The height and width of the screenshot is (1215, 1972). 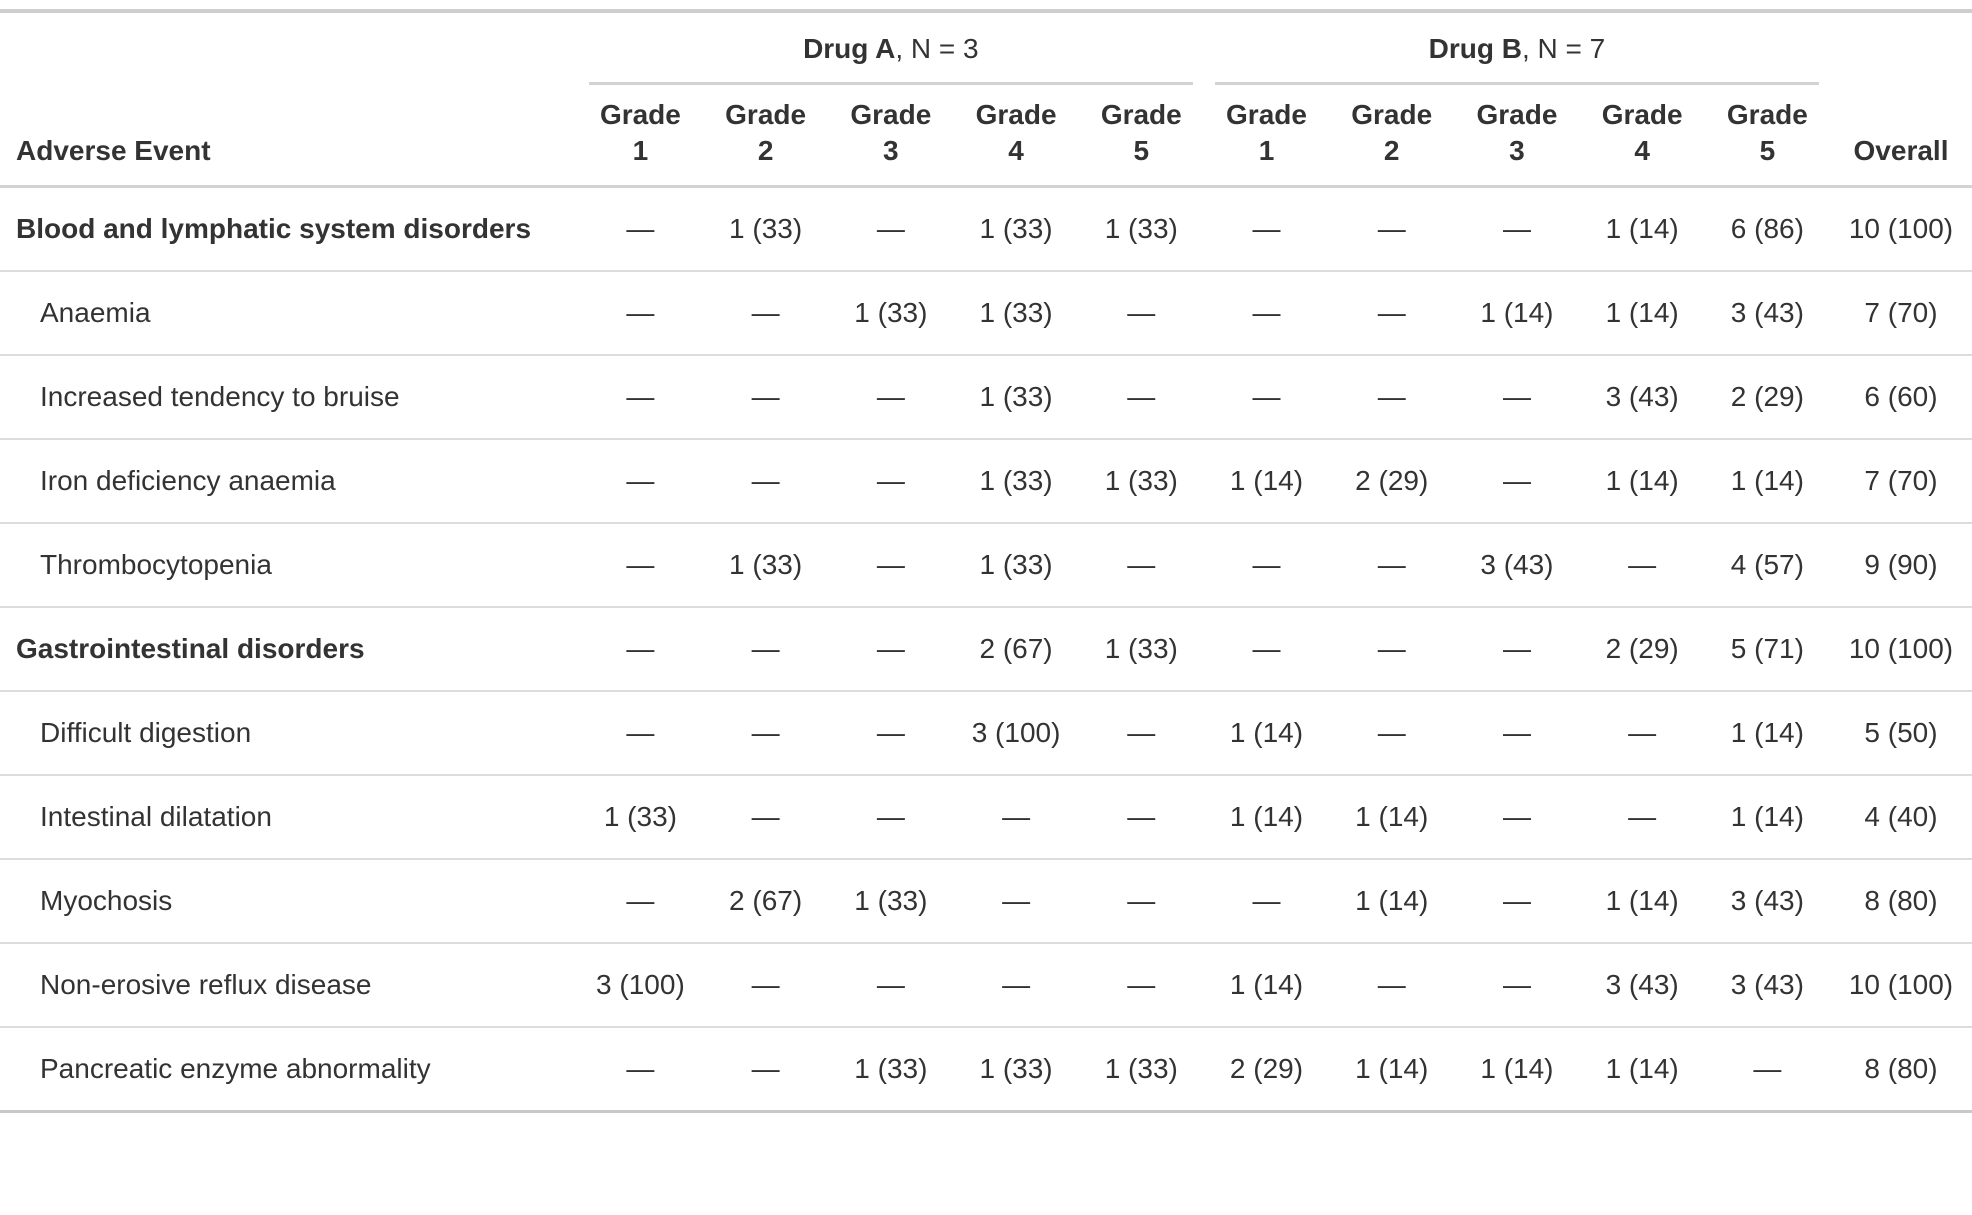 What do you see at coordinates (1642, 648) in the screenshot?
I see `value-b-g4: 2 (29)` at bounding box center [1642, 648].